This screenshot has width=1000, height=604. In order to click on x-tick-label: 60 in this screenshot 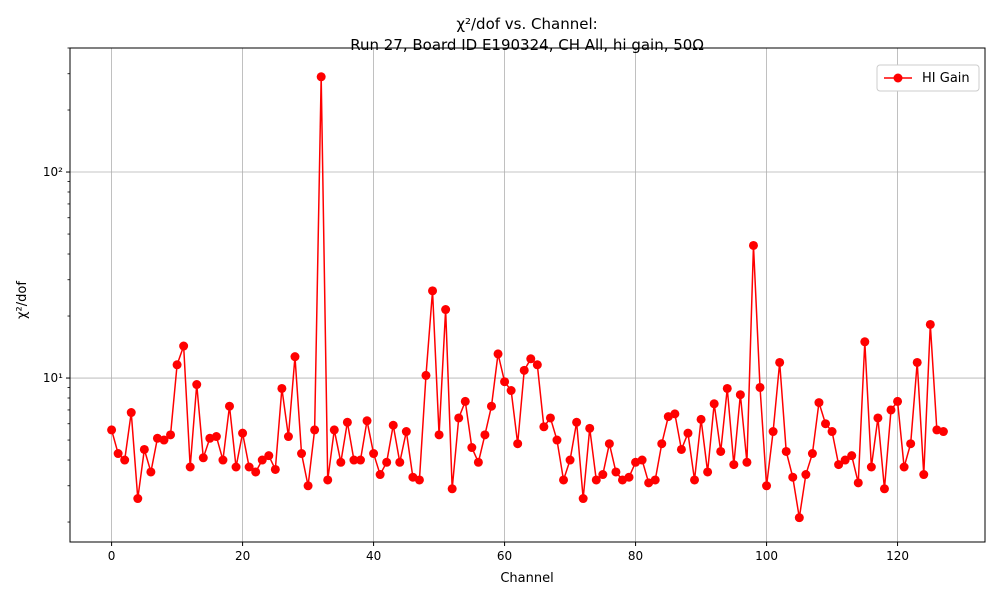, I will do `click(504, 556)`.